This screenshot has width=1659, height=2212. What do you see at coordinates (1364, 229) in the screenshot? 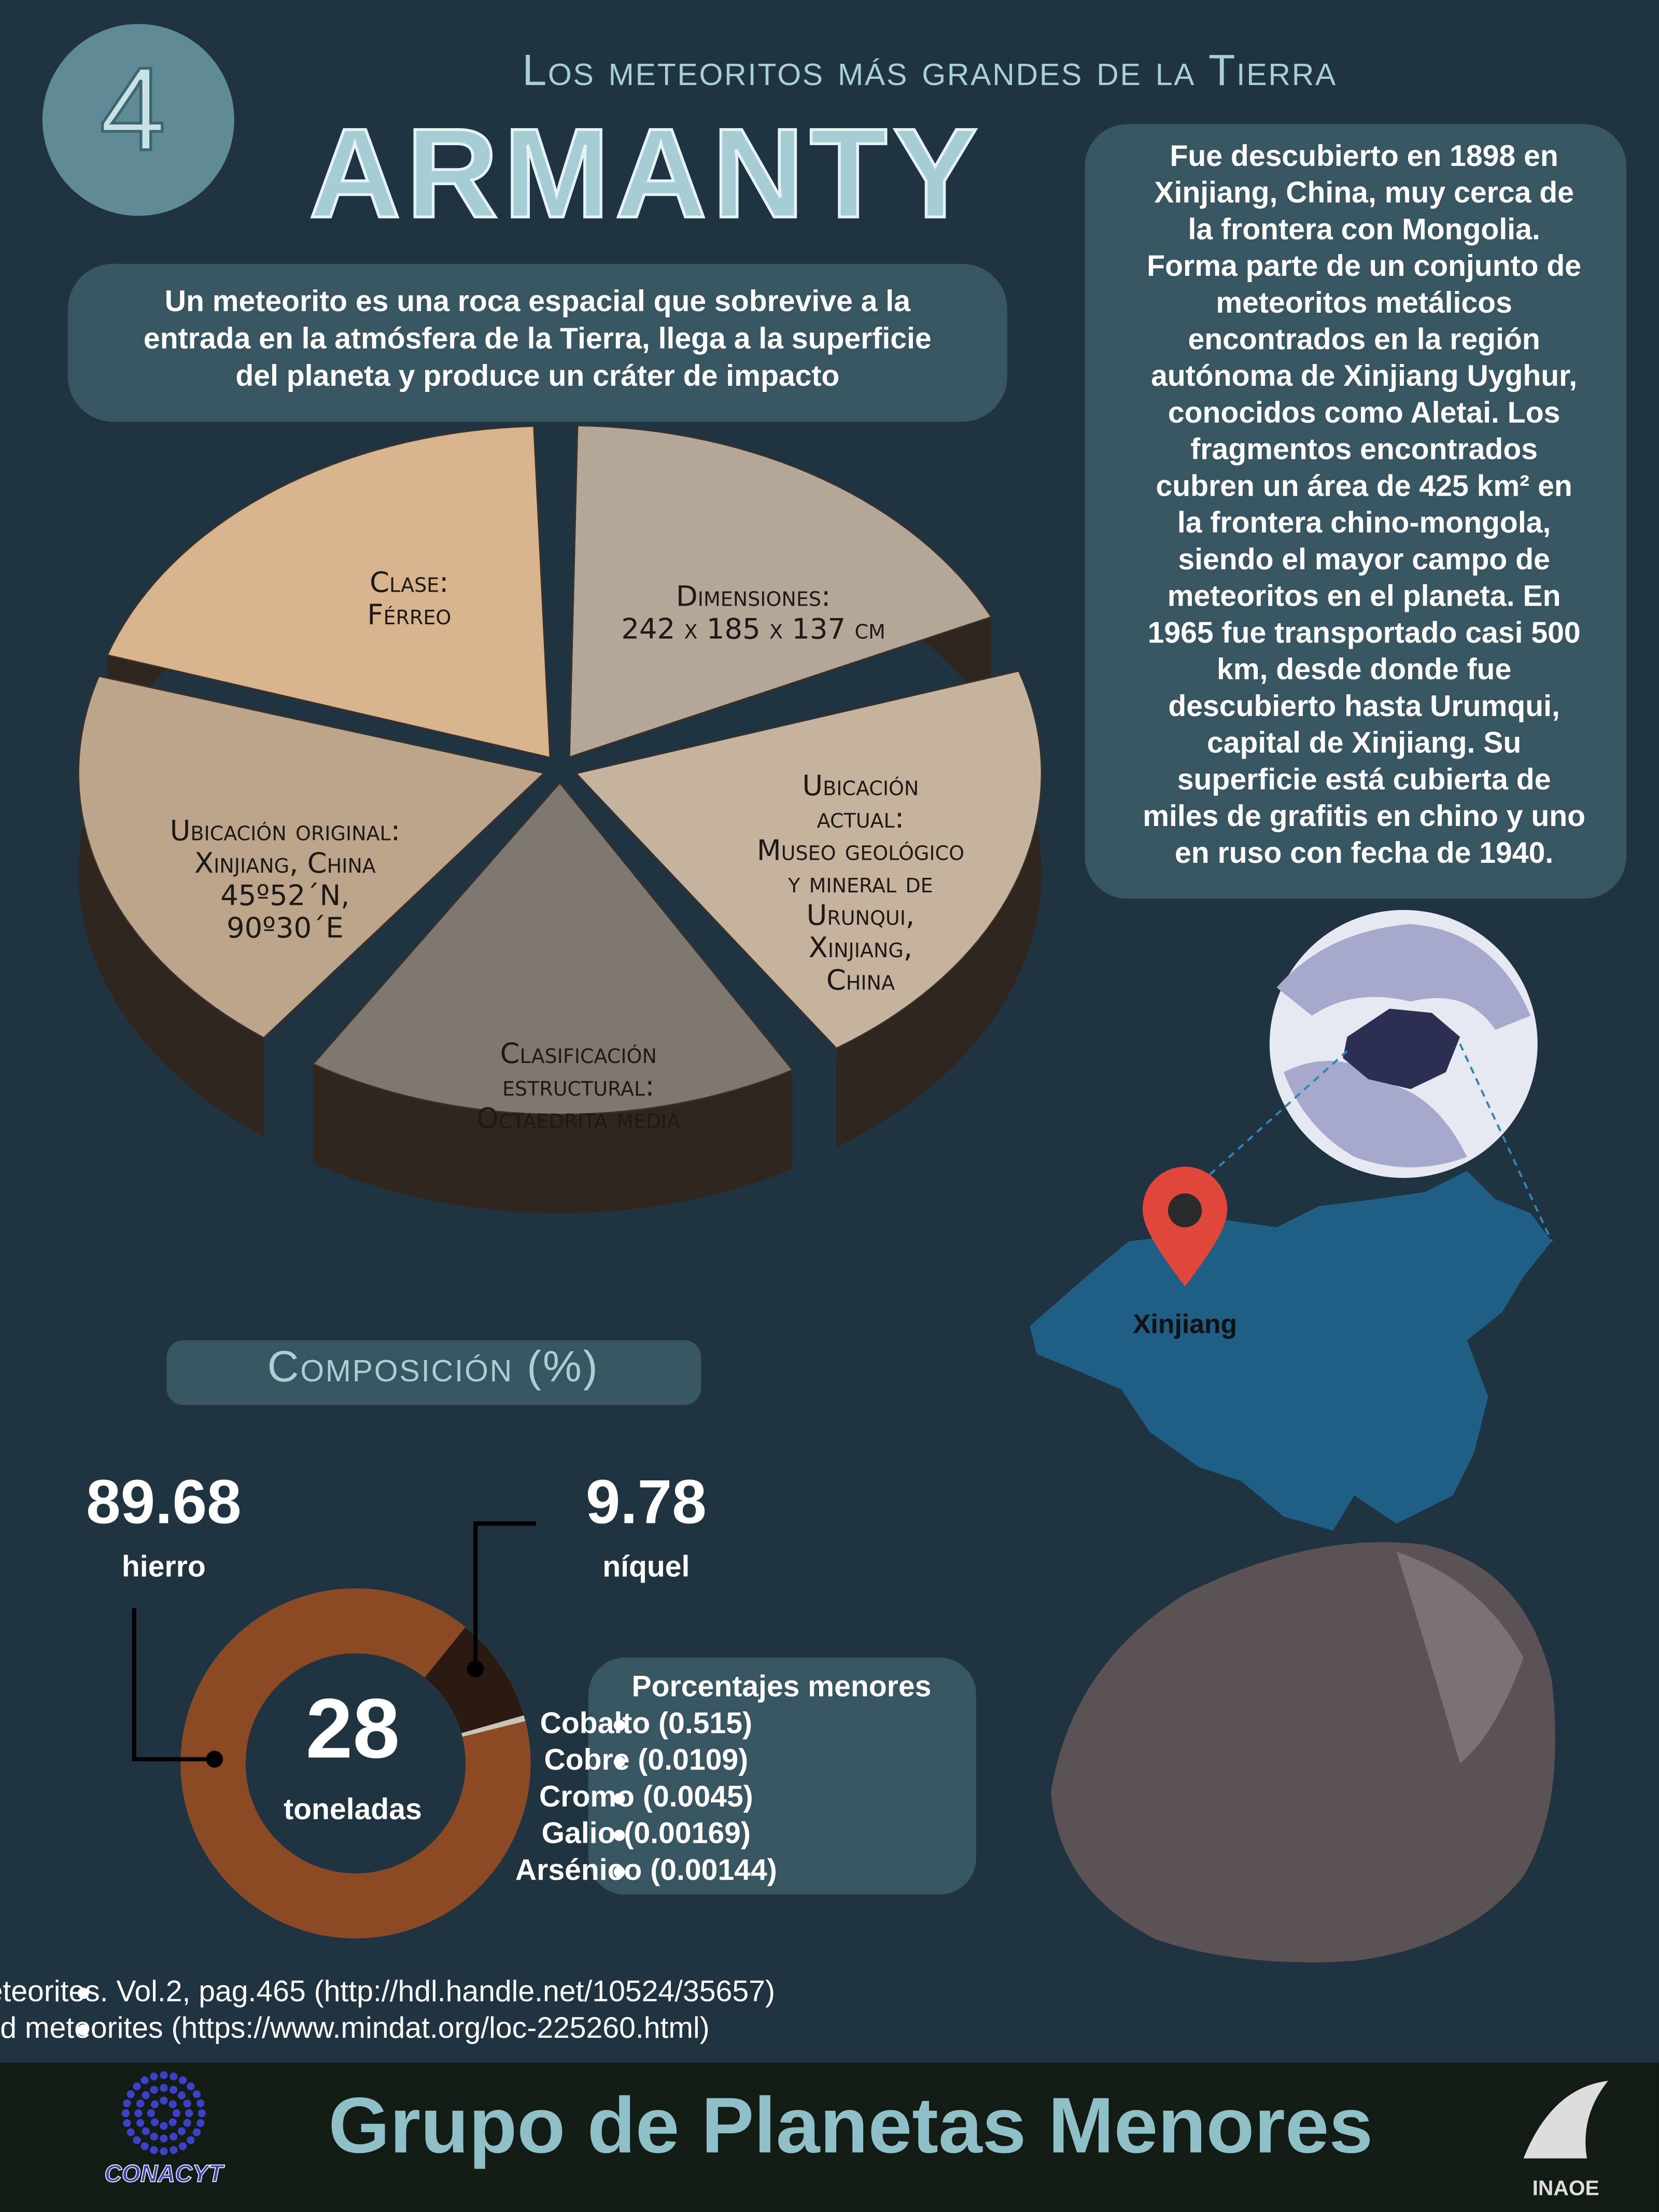
I see `description-line: la frontera con Mongolia.` at bounding box center [1364, 229].